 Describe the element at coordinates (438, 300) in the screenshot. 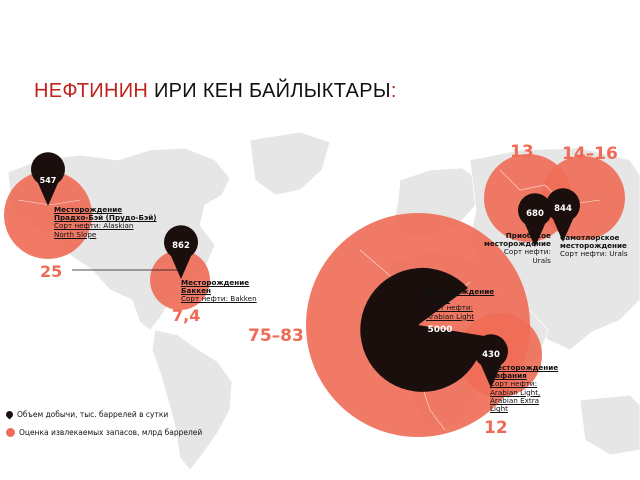

I see `field-label-line: Гавар` at that location.